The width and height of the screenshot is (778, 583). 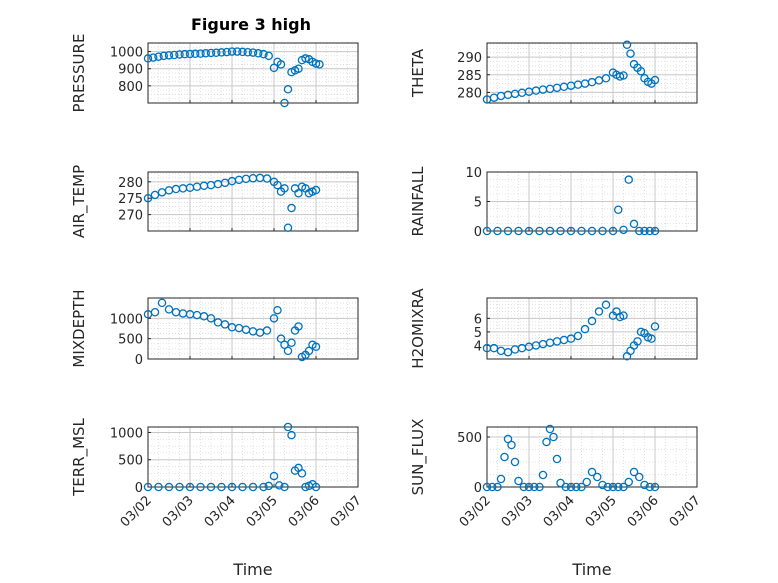 I want to click on y-tick-label: 275, so click(x=130, y=199).